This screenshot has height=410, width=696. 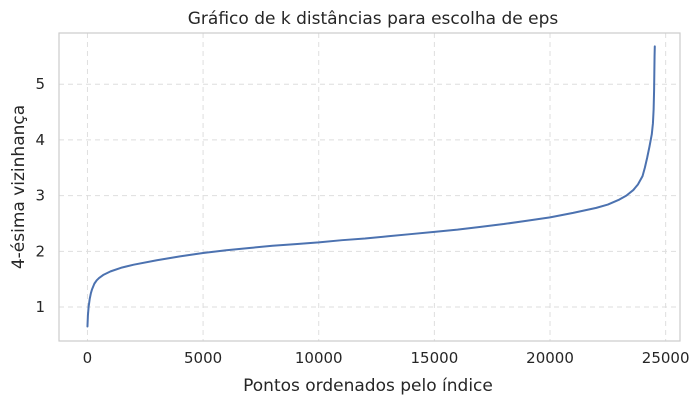 I want to click on x-tick-label: 25000, so click(x=666, y=358).